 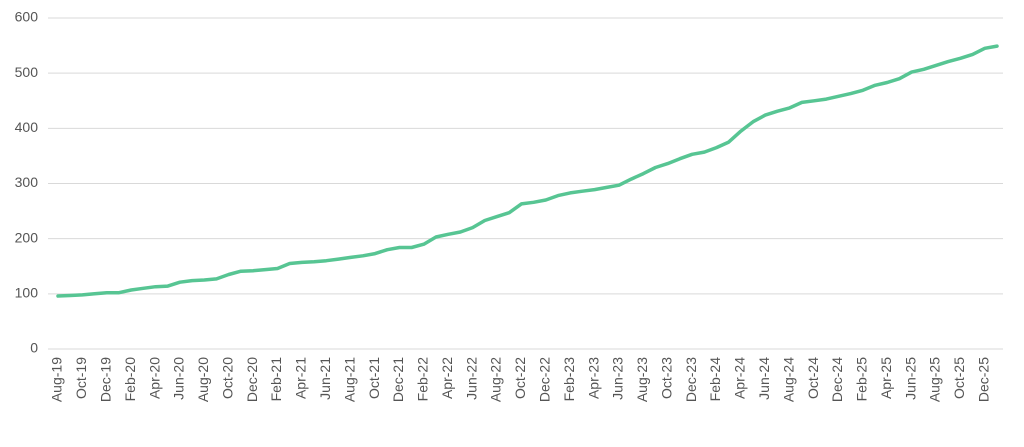 What do you see at coordinates (910, 378) in the screenshot?
I see `x-tick-label: Jun-25` at bounding box center [910, 378].